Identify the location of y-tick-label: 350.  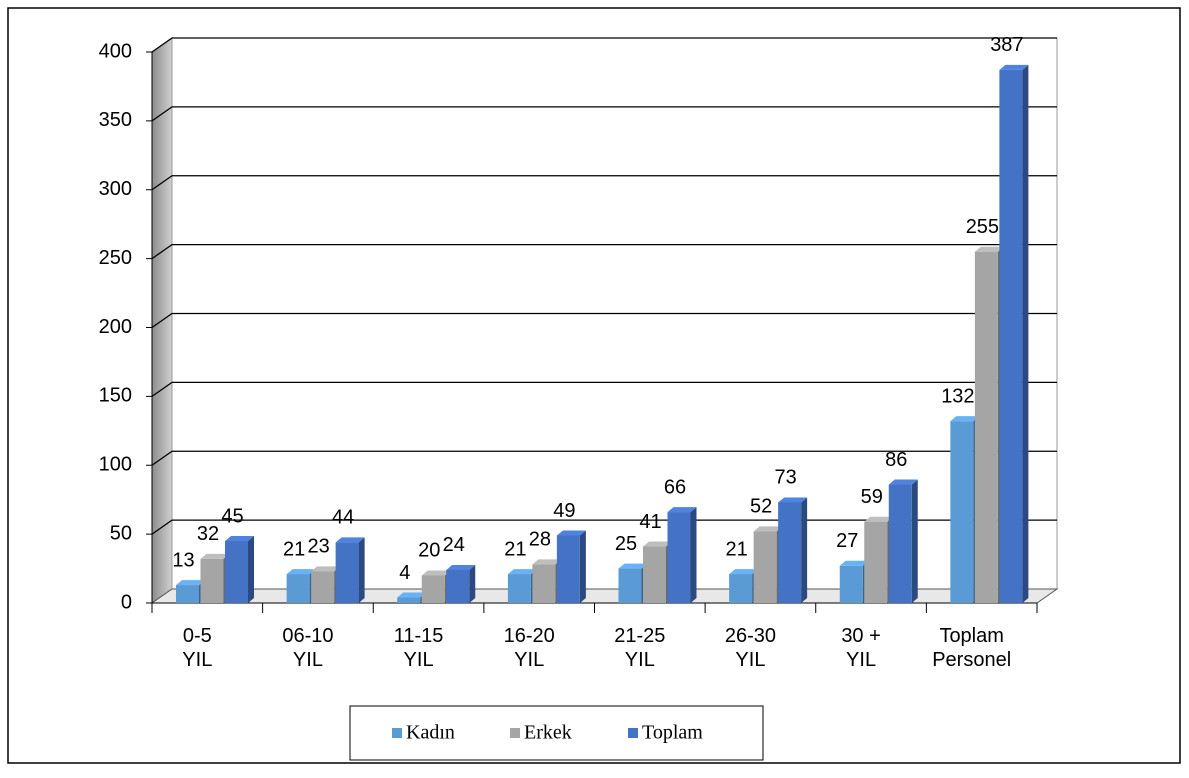
(115, 120).